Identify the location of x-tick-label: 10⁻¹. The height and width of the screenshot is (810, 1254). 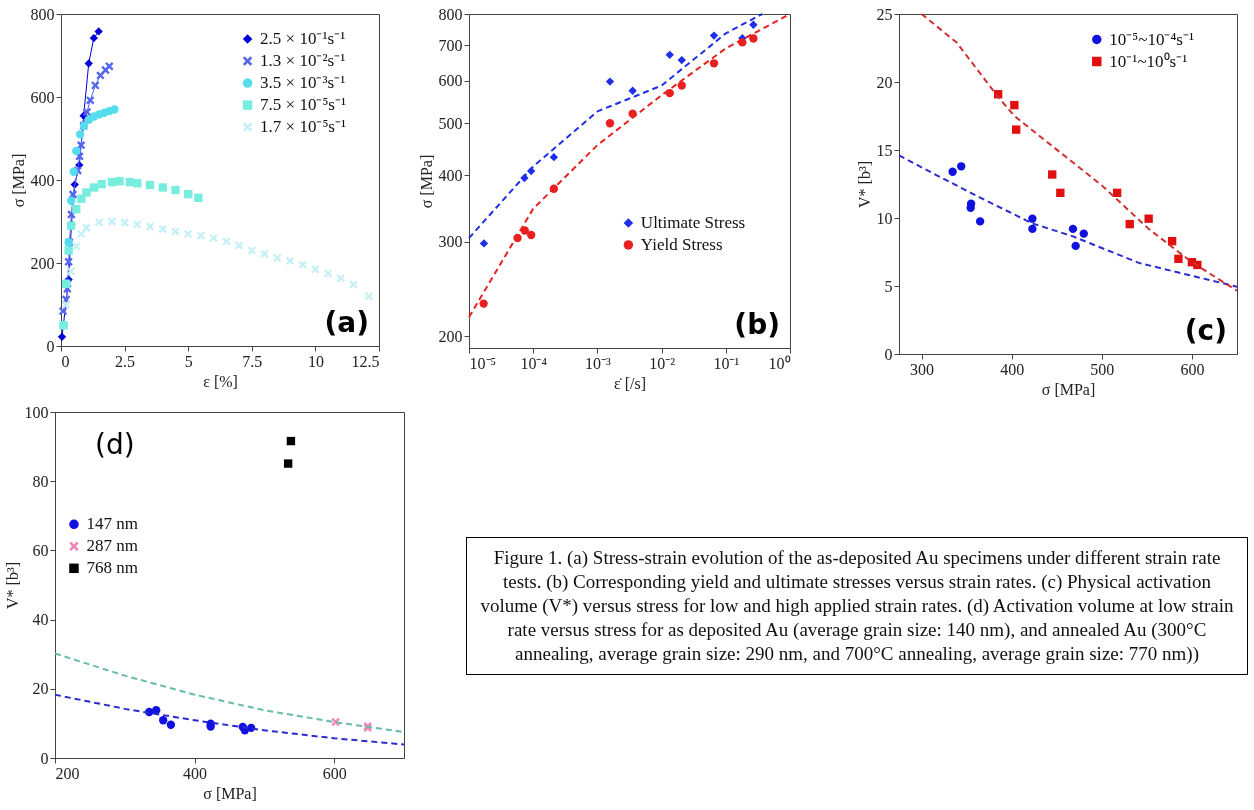
(726, 363).